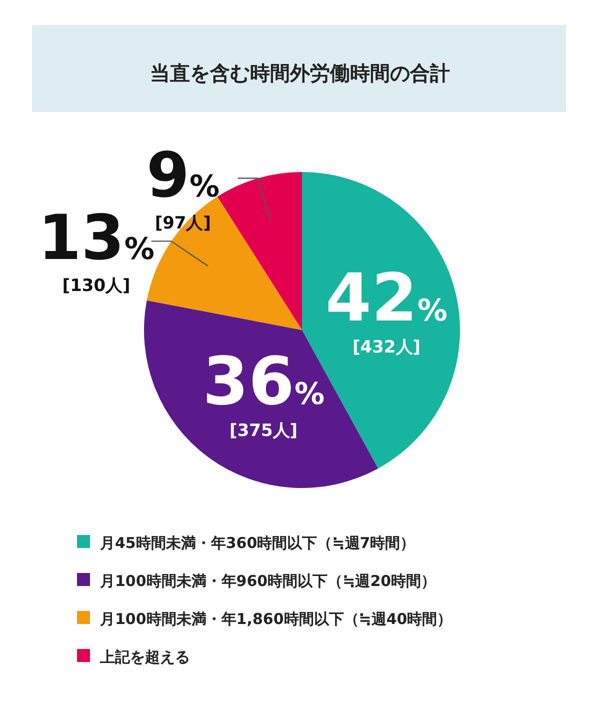 The image size is (600, 701). Describe the element at coordinates (275, 619) in the screenshot. I see `legend-label: 月100時間未満・年1,860時間以下（≒週40時間）` at that location.